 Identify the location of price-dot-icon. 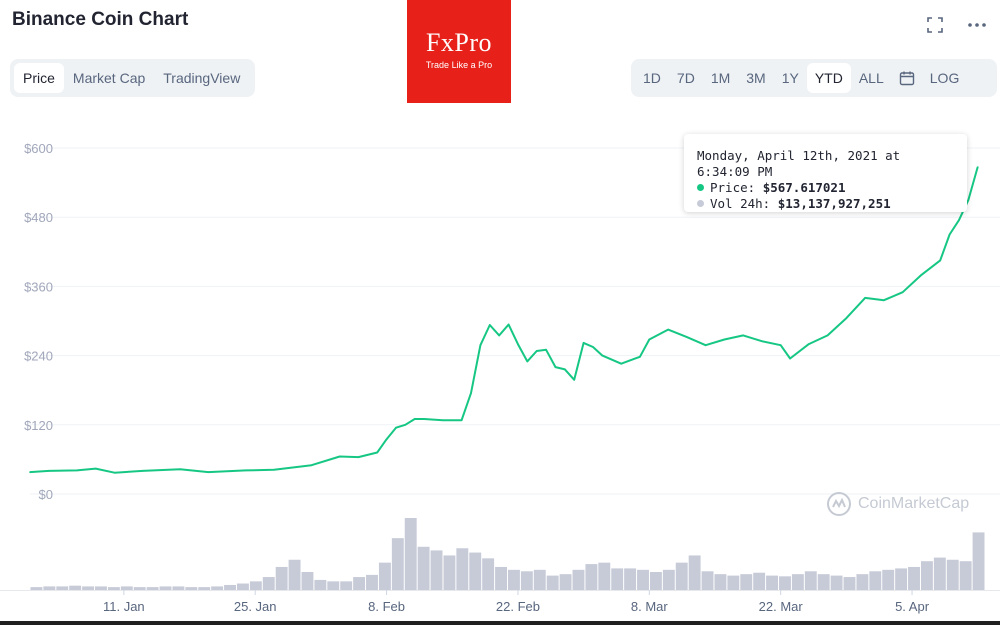
(700, 187).